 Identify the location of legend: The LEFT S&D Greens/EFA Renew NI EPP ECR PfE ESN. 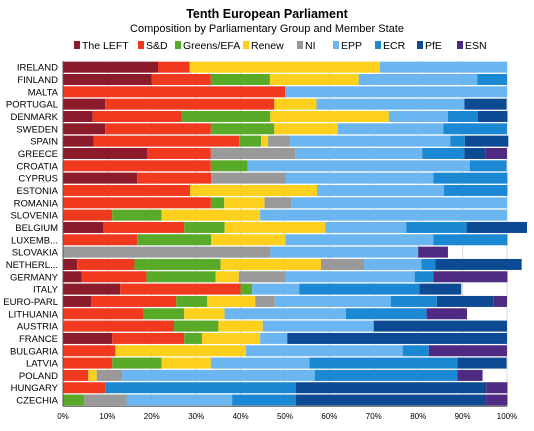
(280, 46).